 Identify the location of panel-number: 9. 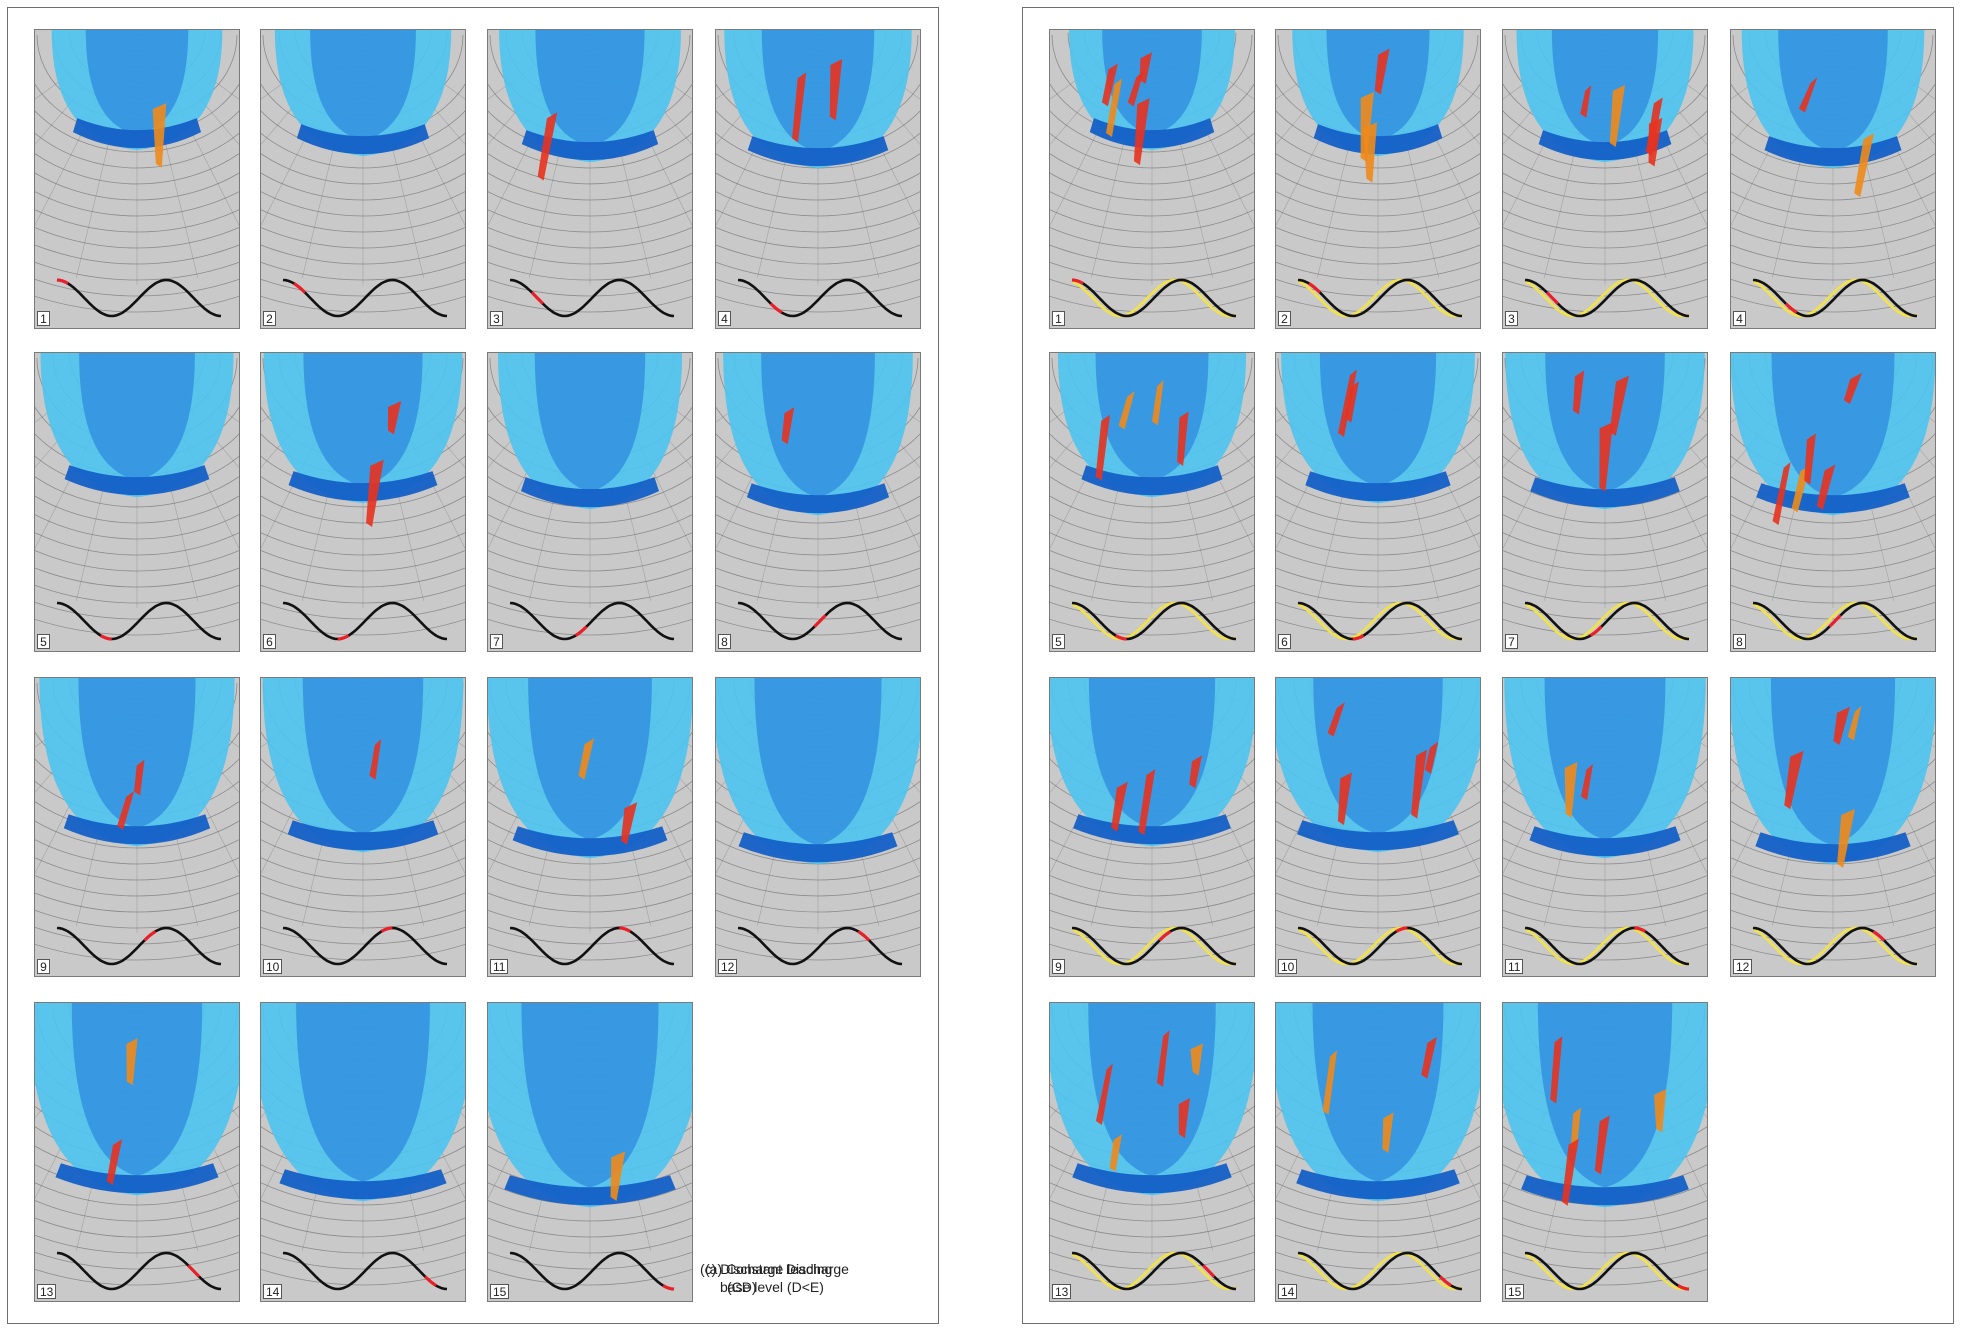
(1058, 966).